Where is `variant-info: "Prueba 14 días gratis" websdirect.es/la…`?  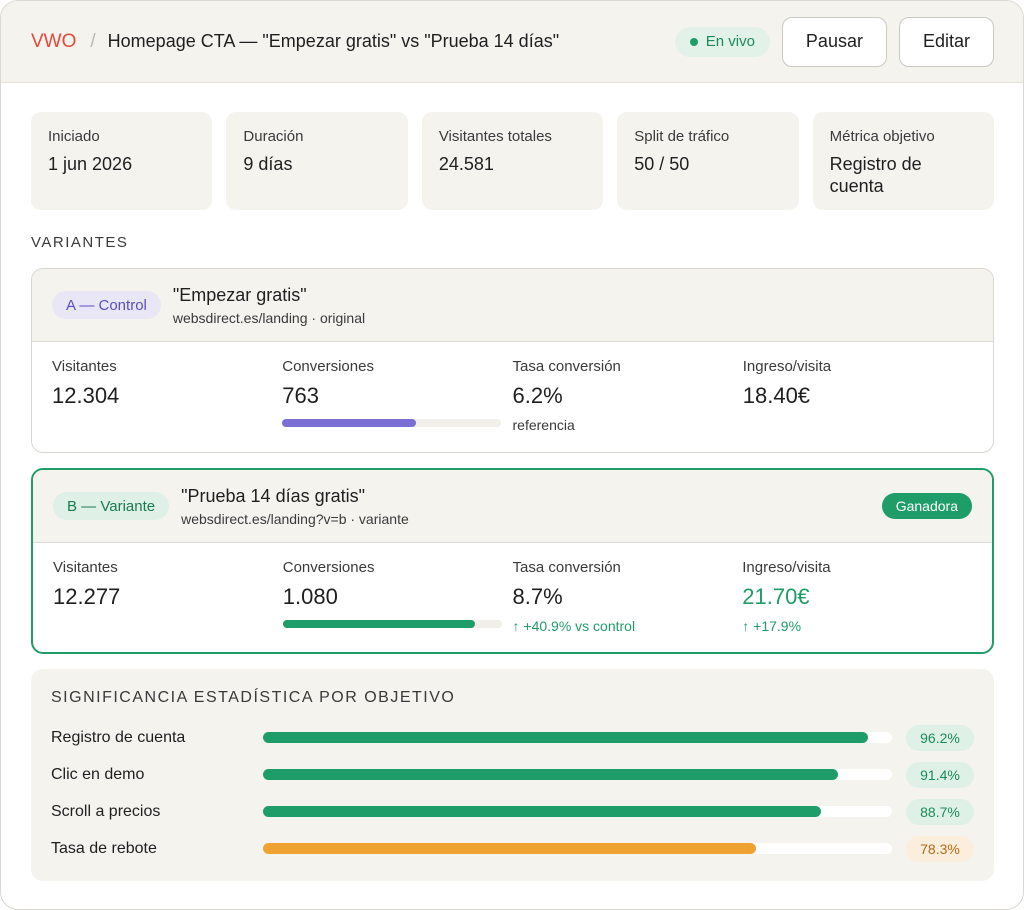 variant-info: "Prueba 14 días gratis" websdirect.es/la… is located at coordinates (295, 506).